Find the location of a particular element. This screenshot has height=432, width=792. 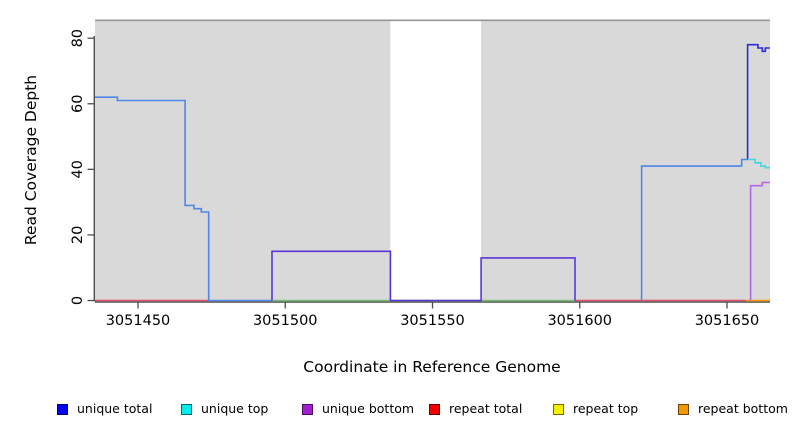

legend-label: unique top is located at coordinates (235, 408).